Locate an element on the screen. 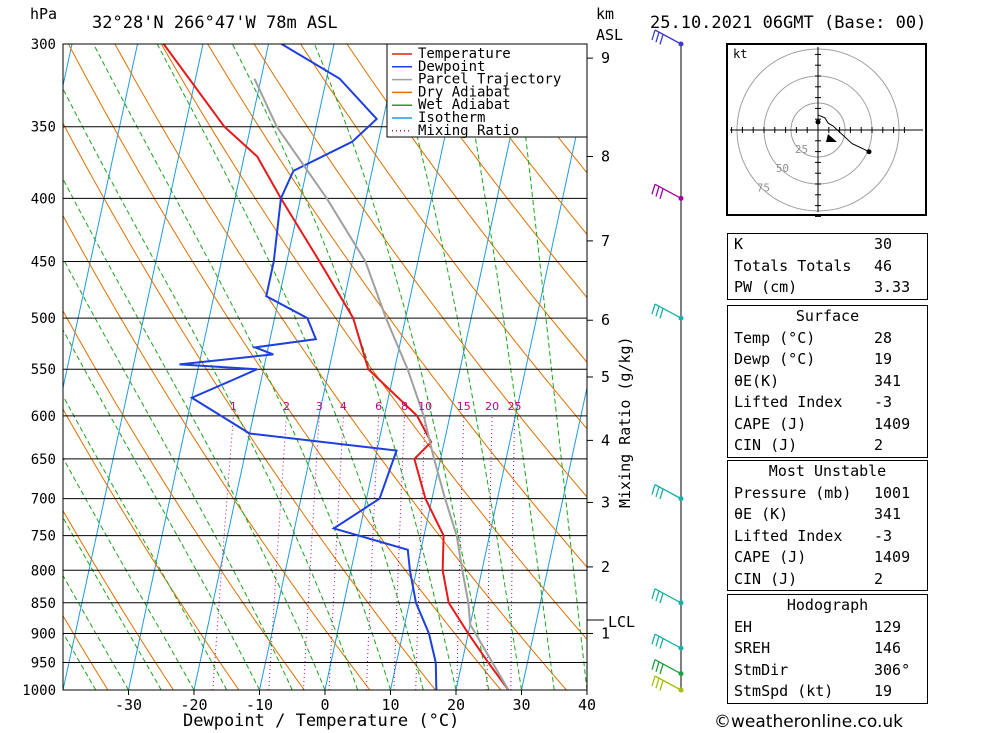  row-key: θE(K) is located at coordinates (757, 380).